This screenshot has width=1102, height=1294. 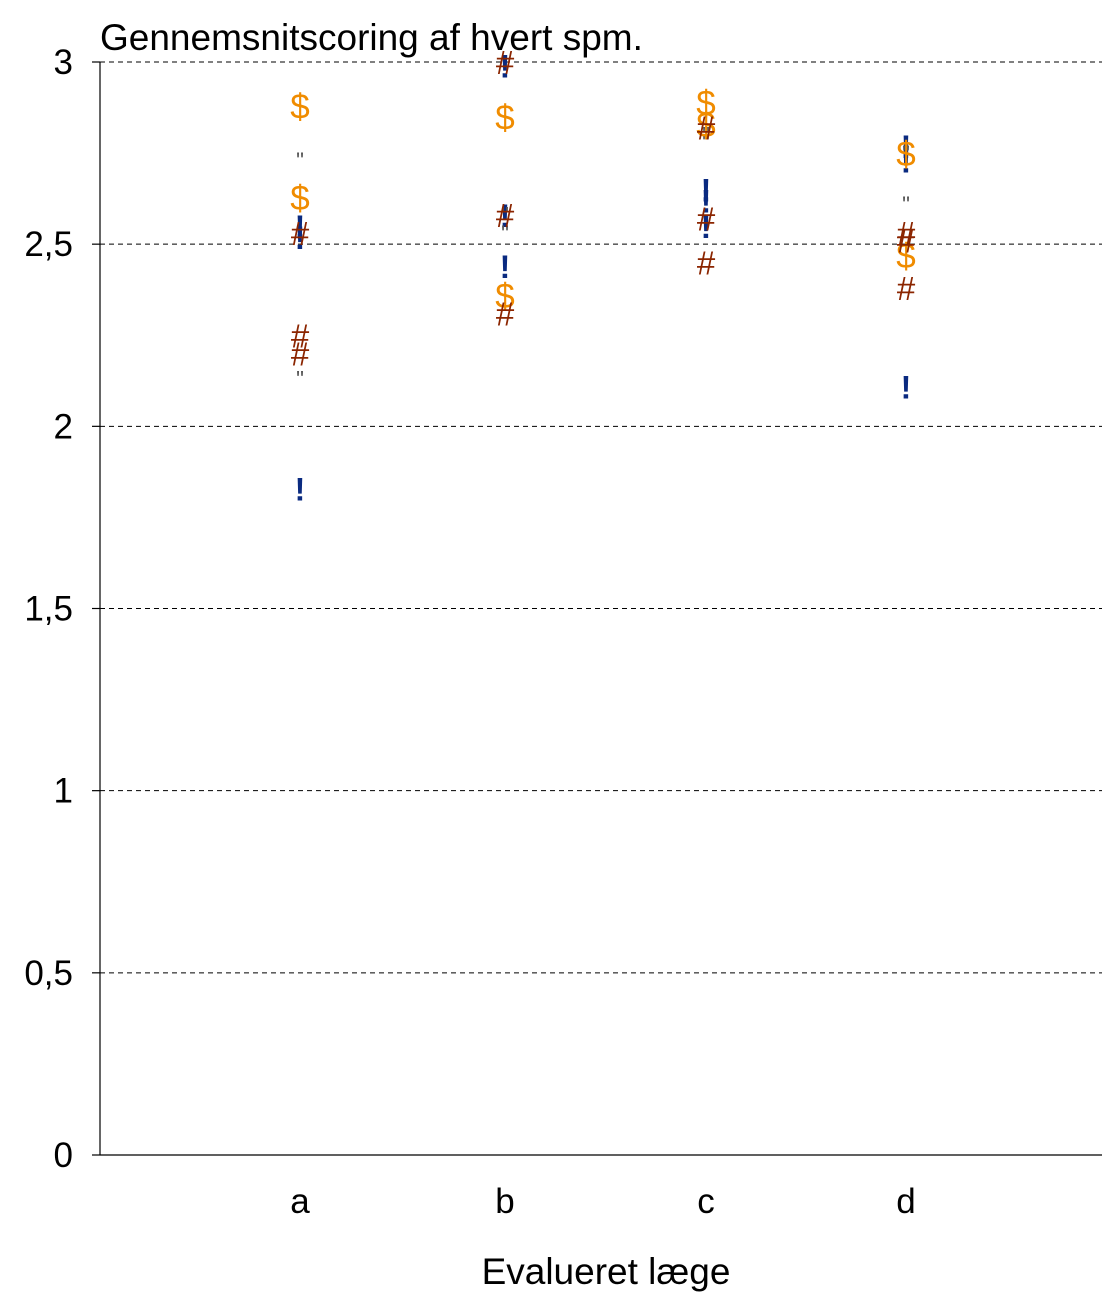 What do you see at coordinates (606, 1271) in the screenshot?
I see `x-axis-title: Evalueret læge` at bounding box center [606, 1271].